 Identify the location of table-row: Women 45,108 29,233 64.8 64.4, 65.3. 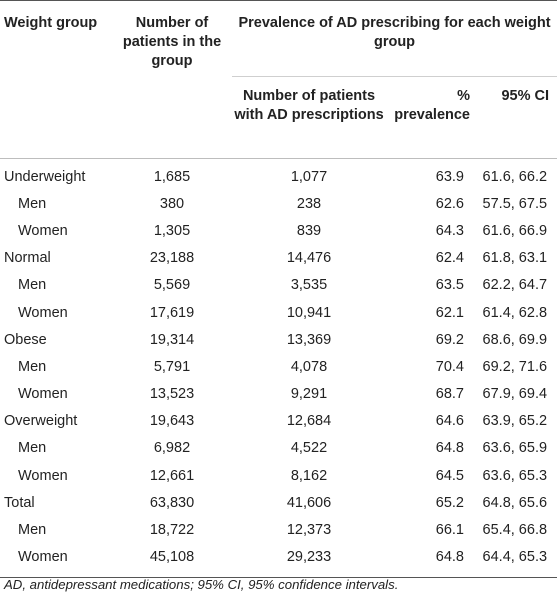
(278, 560).